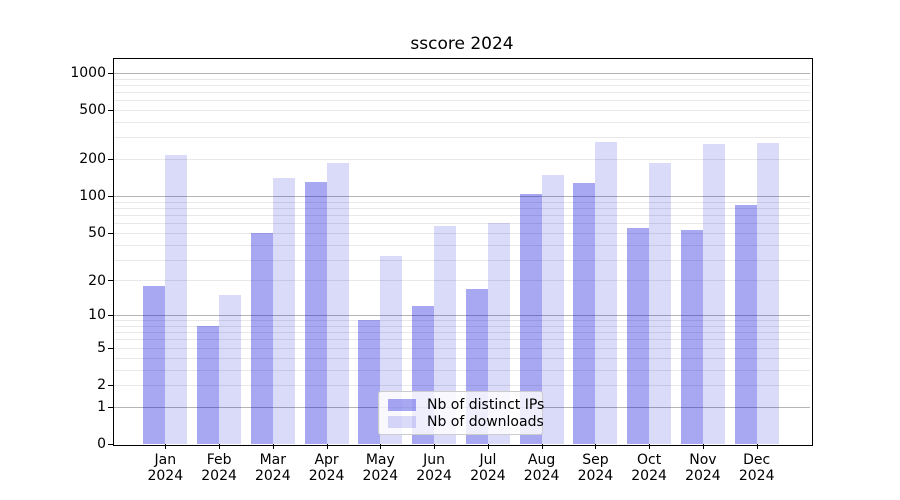 The image size is (900, 500). I want to click on x-tick-jul, so click(488, 446).